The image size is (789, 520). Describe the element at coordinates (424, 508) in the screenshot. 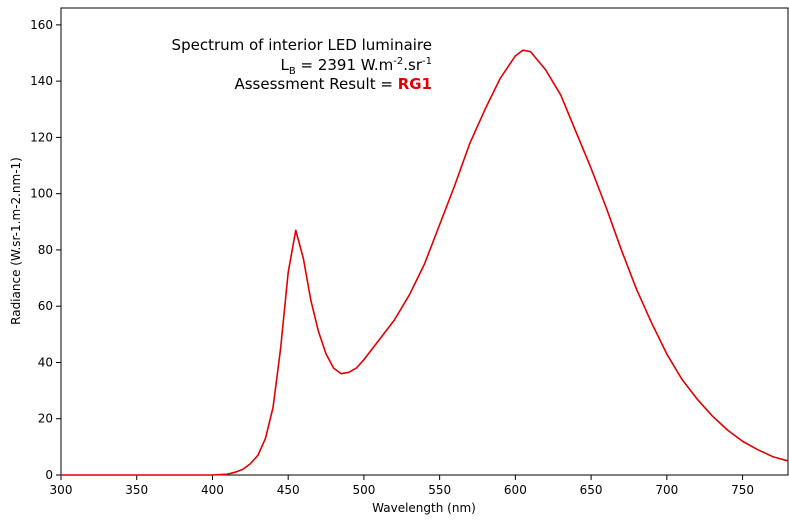

I see `x-axis-label: Wavelength (nm)` at that location.